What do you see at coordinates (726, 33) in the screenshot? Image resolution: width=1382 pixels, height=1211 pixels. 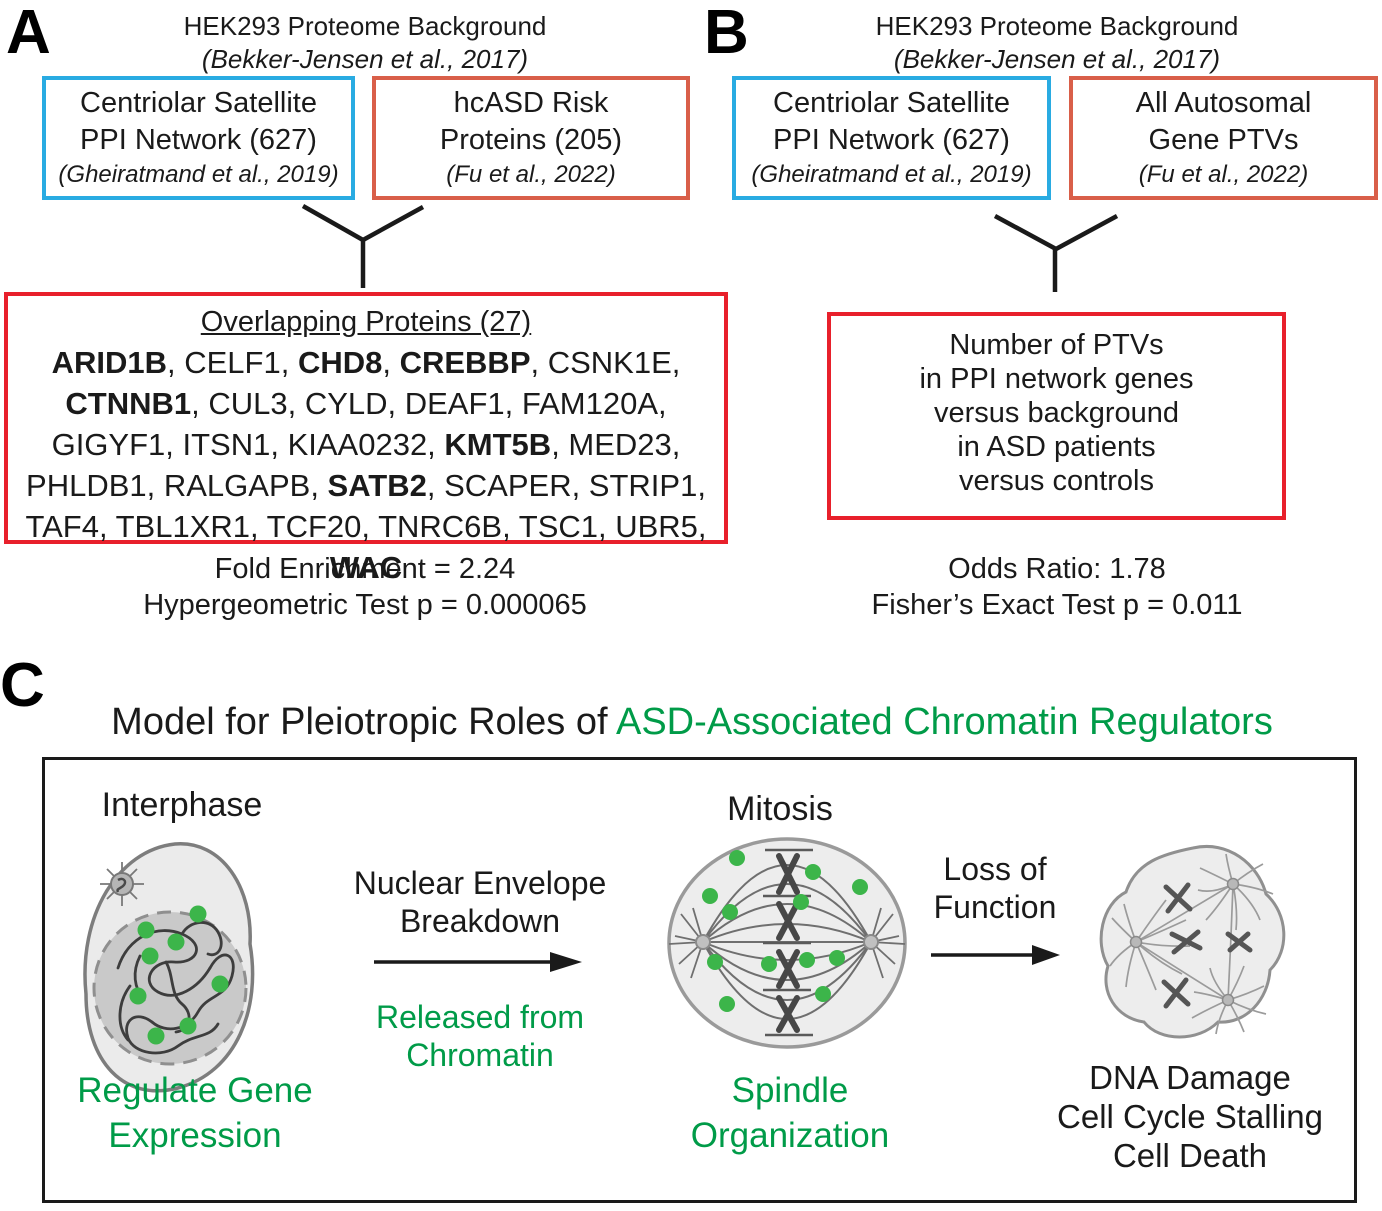 I see `panel-b-label: B` at bounding box center [726, 33].